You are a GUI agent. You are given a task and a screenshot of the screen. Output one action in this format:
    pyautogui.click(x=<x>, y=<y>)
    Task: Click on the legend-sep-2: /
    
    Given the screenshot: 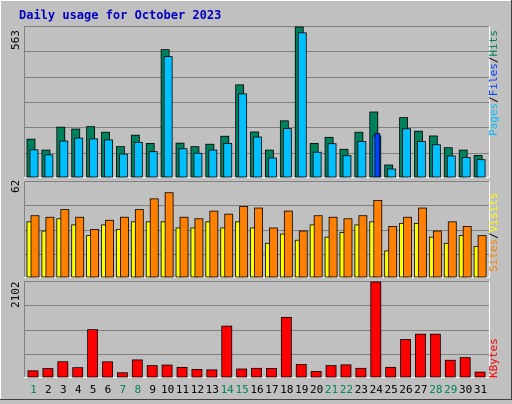 What is the action you would take?
    pyautogui.click(x=493, y=60)
    